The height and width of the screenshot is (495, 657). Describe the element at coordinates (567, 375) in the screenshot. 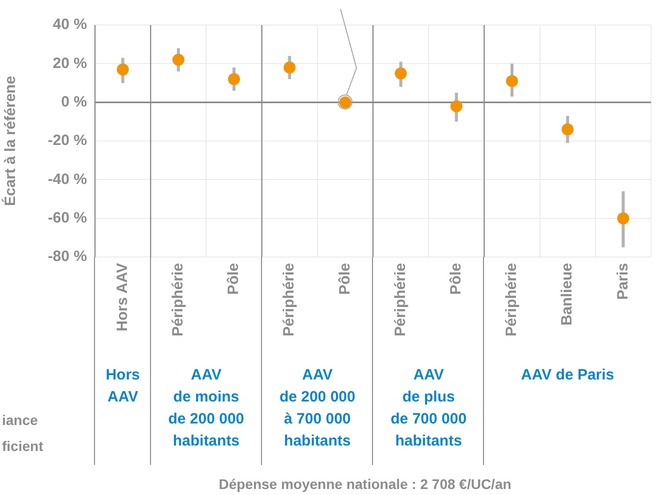

I see `text: AAV de Paris` at that location.